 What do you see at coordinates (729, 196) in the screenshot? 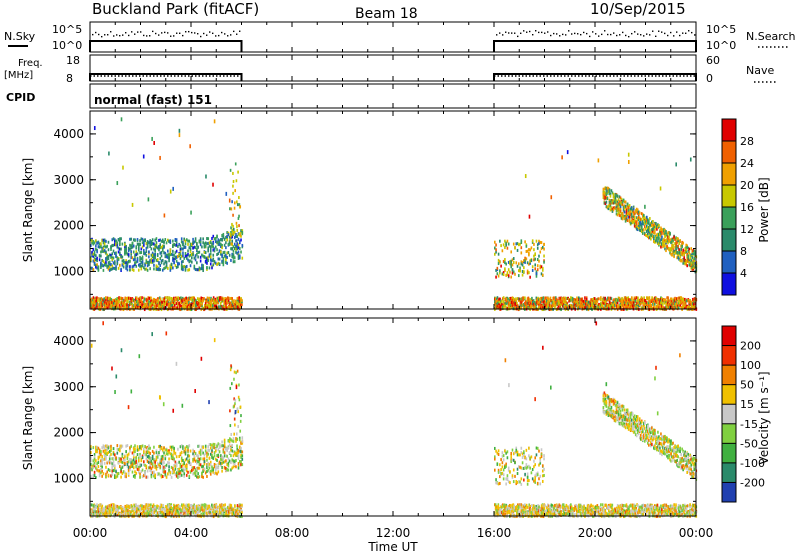
I see `colorbar-segment` at bounding box center [729, 196].